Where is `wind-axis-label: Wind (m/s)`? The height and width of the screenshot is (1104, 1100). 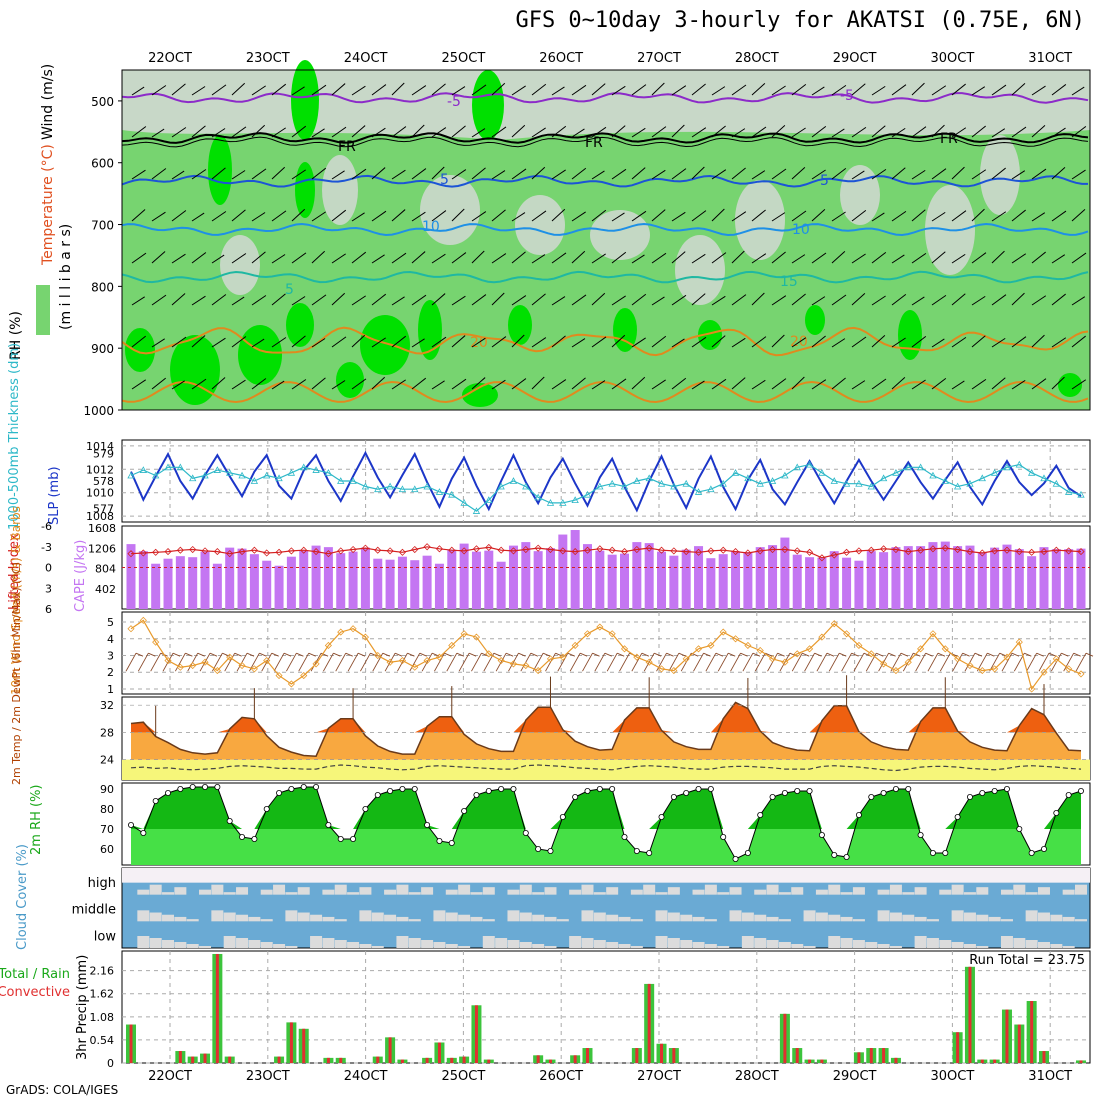
wind-axis-label: Wind (m/s) is located at coordinates (48, 102).